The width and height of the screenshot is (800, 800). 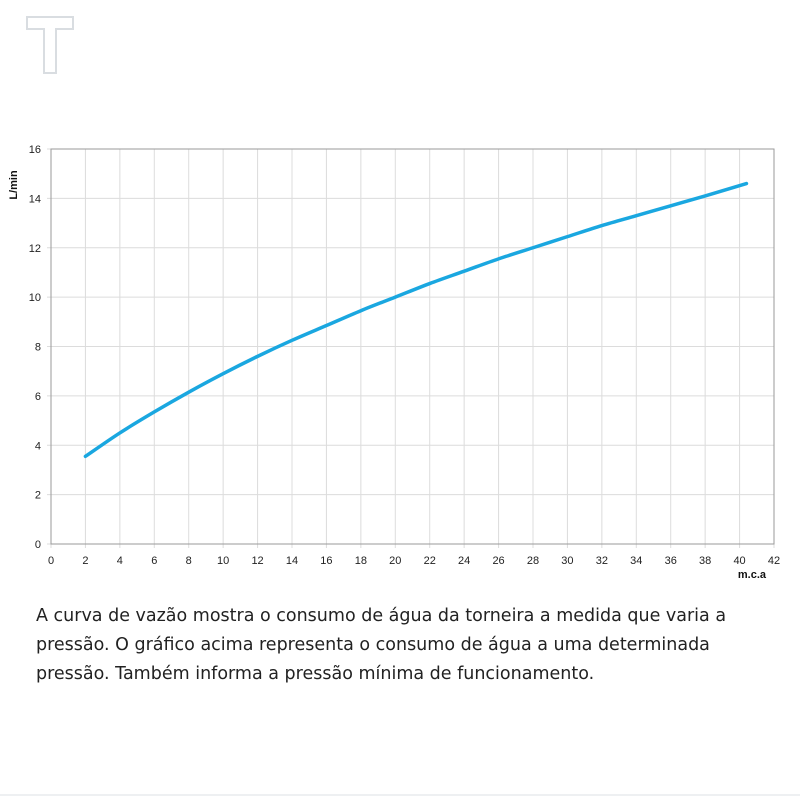 I want to click on y-tick-label: 2, so click(x=38, y=496).